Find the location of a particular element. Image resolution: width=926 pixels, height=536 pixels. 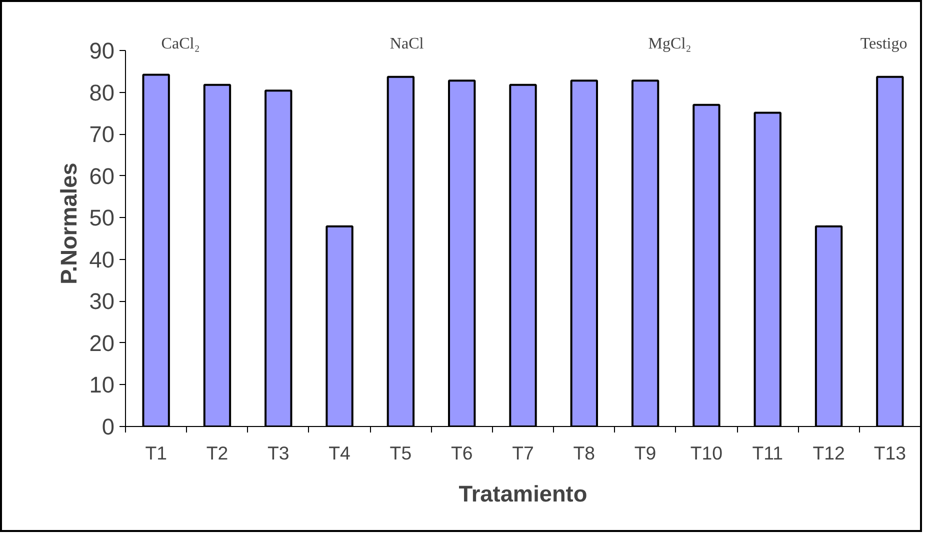

x-tick-label: T11 is located at coordinates (767, 453).